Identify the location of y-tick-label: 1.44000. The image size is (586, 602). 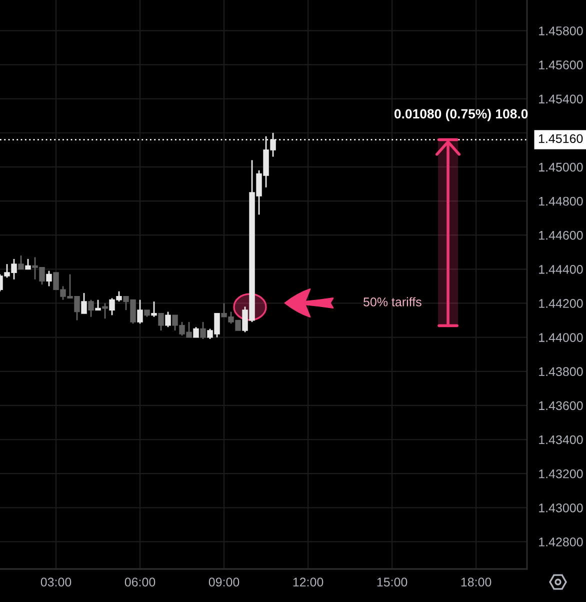
(561, 337).